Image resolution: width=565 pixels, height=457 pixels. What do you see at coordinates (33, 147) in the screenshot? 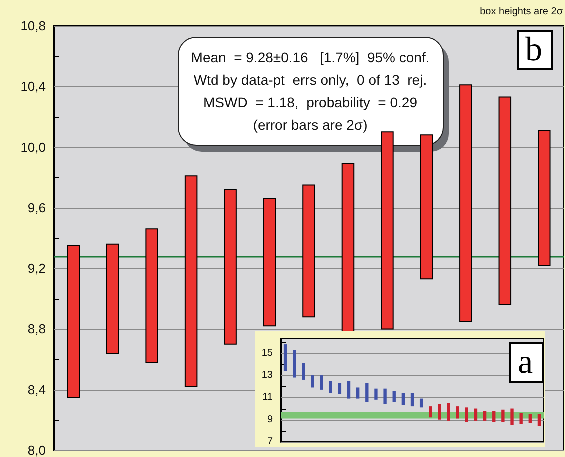
I see `y-tick-label: 10,0` at bounding box center [33, 147].